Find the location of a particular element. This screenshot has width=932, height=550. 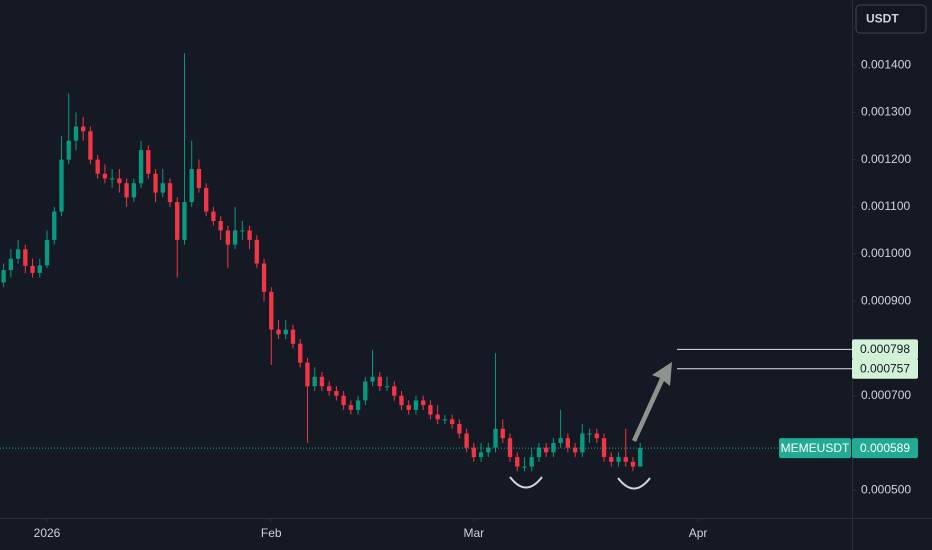

y-tick-label: 0.001100 is located at coordinates (885, 206).